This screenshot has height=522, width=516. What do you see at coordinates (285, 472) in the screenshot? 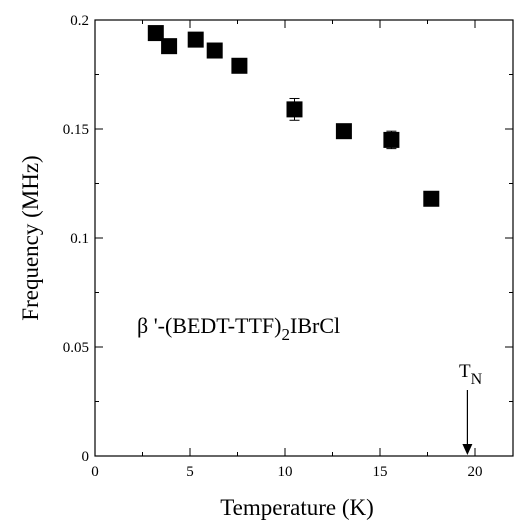
I see `x-tick-label: 10` at bounding box center [285, 472].